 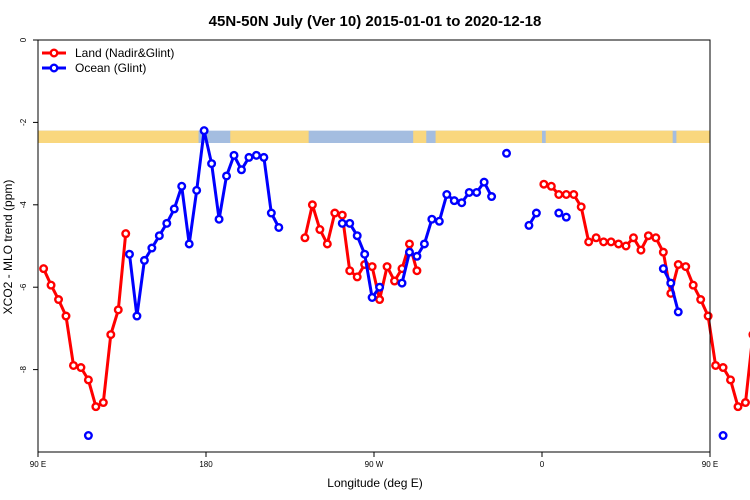 I want to click on legend-label: Ocean (Glint), so click(x=110, y=68).